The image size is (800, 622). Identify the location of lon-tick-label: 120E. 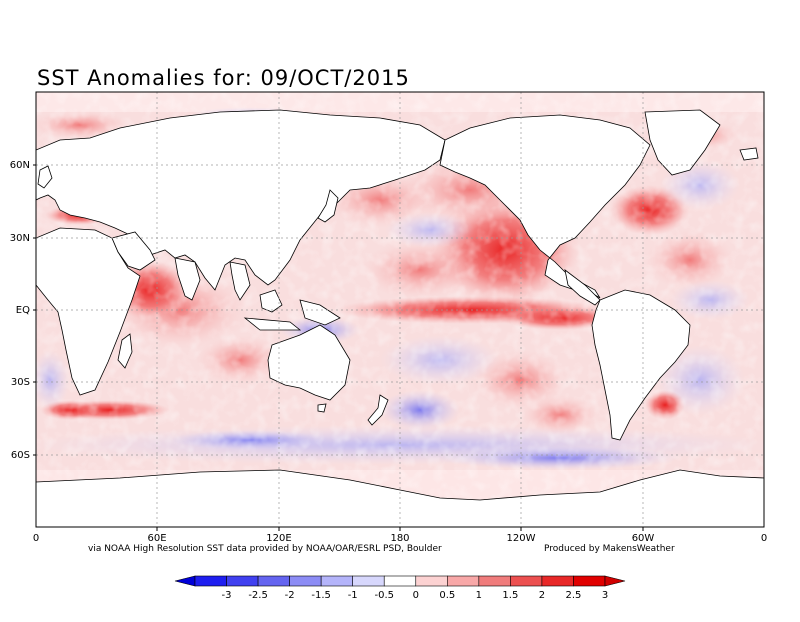
(278, 538).